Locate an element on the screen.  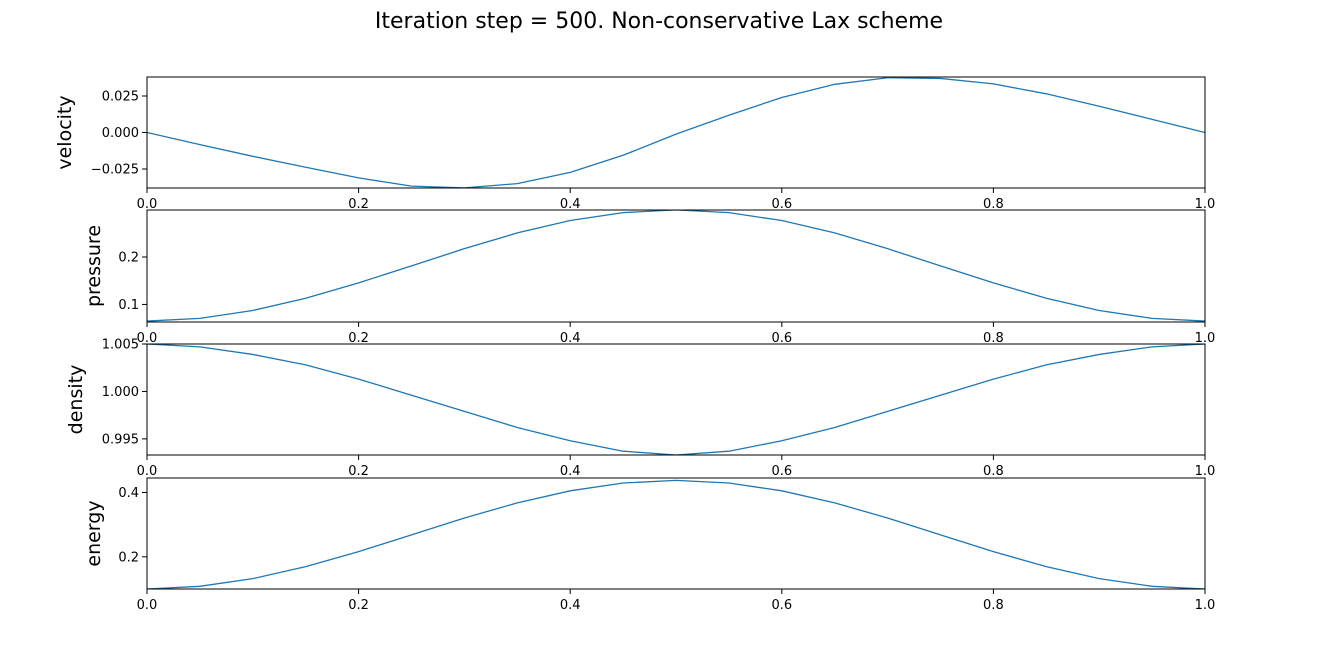
velocity-x-tick-label: 0.6 is located at coordinates (781, 204).